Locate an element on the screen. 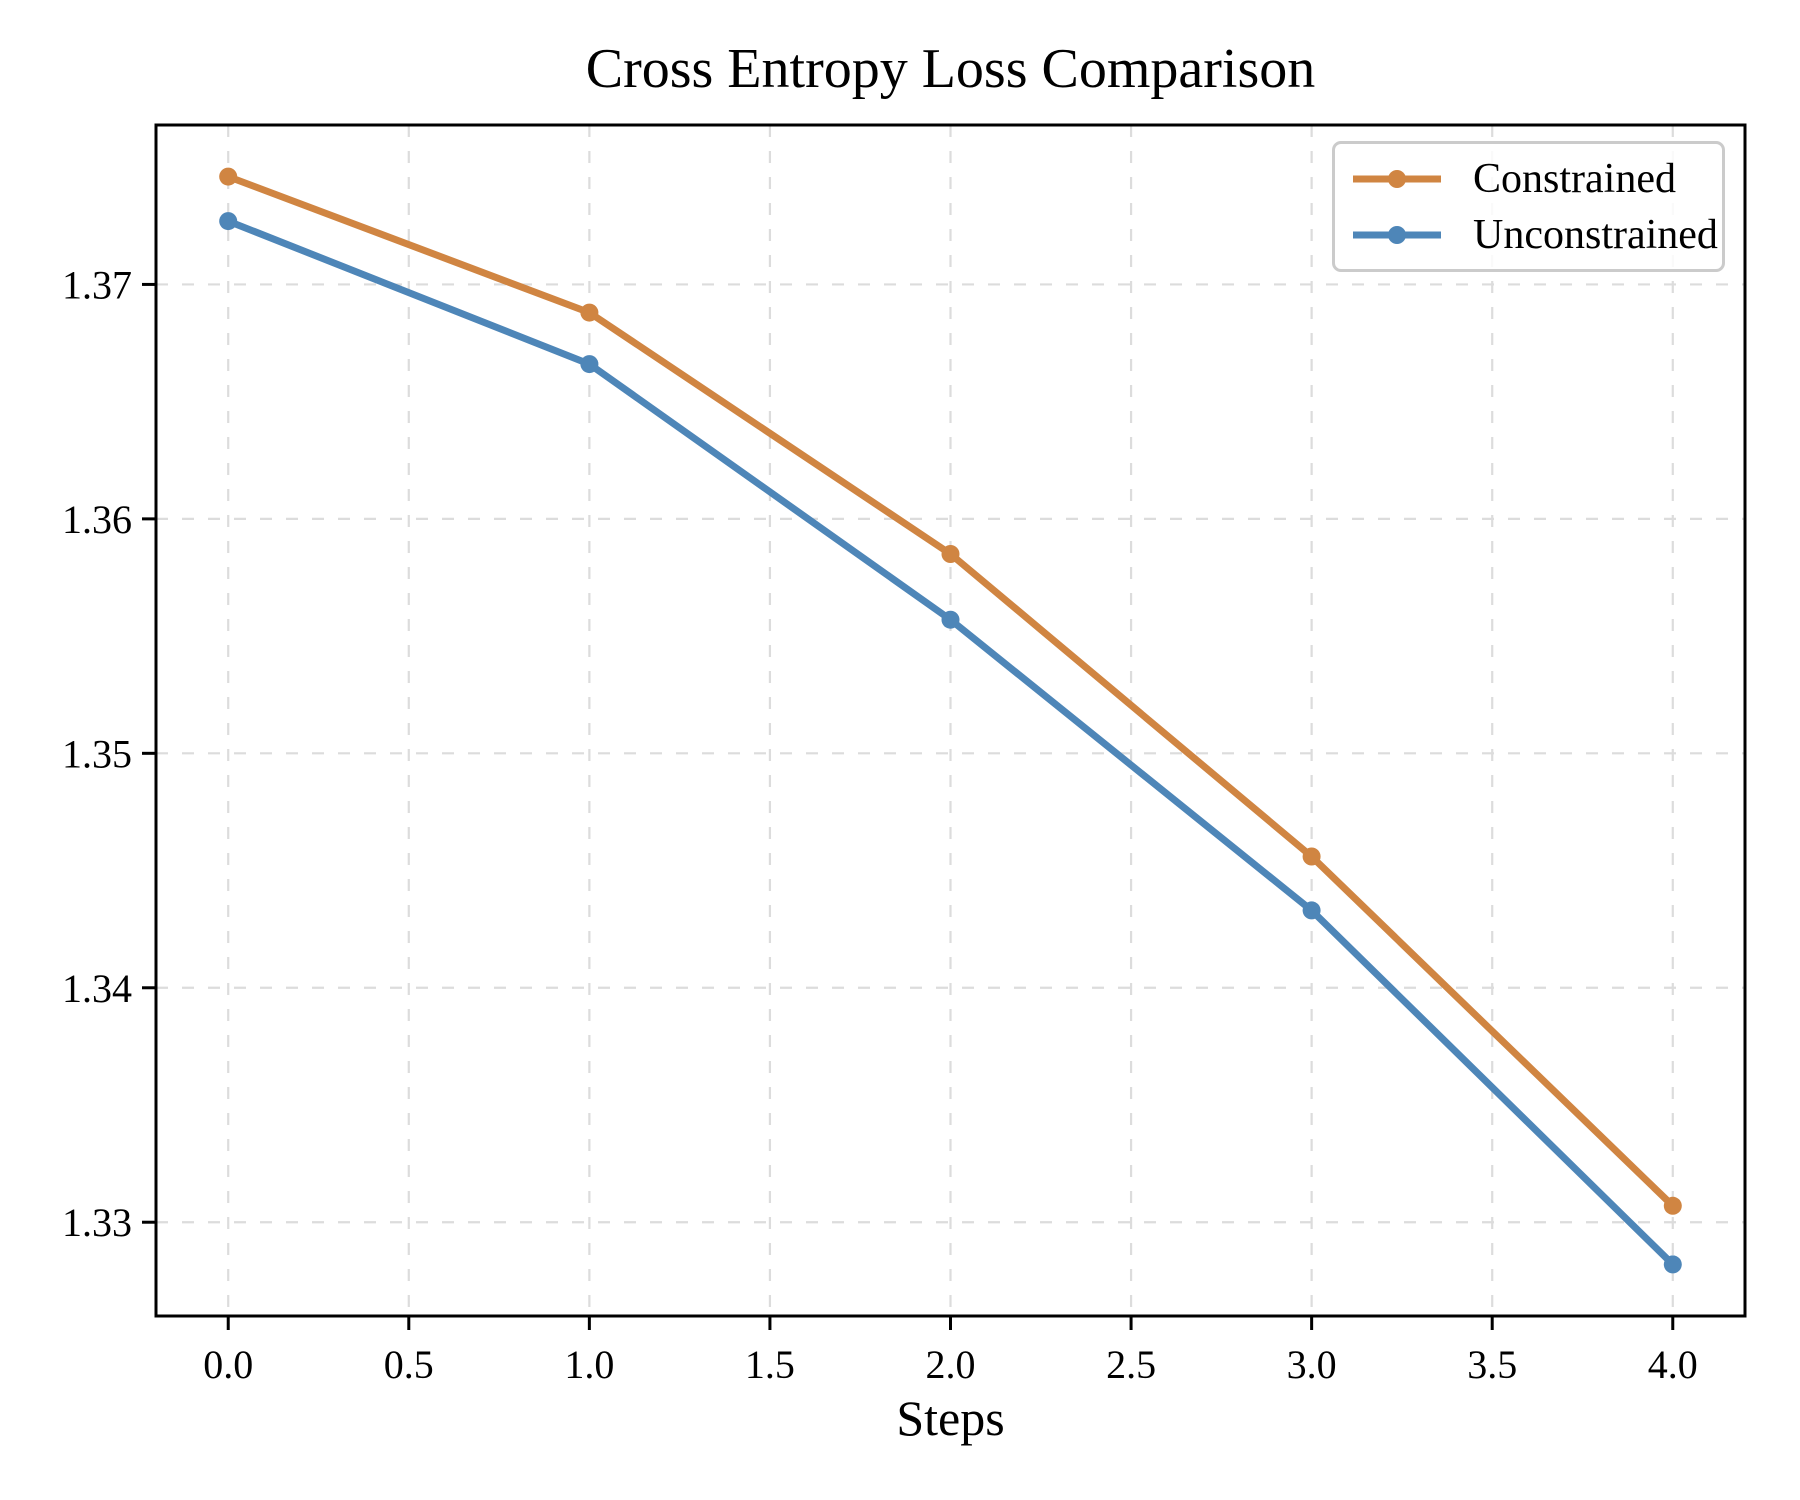  legend-label-unconstrained: Unconstrained is located at coordinates (1595, 234).